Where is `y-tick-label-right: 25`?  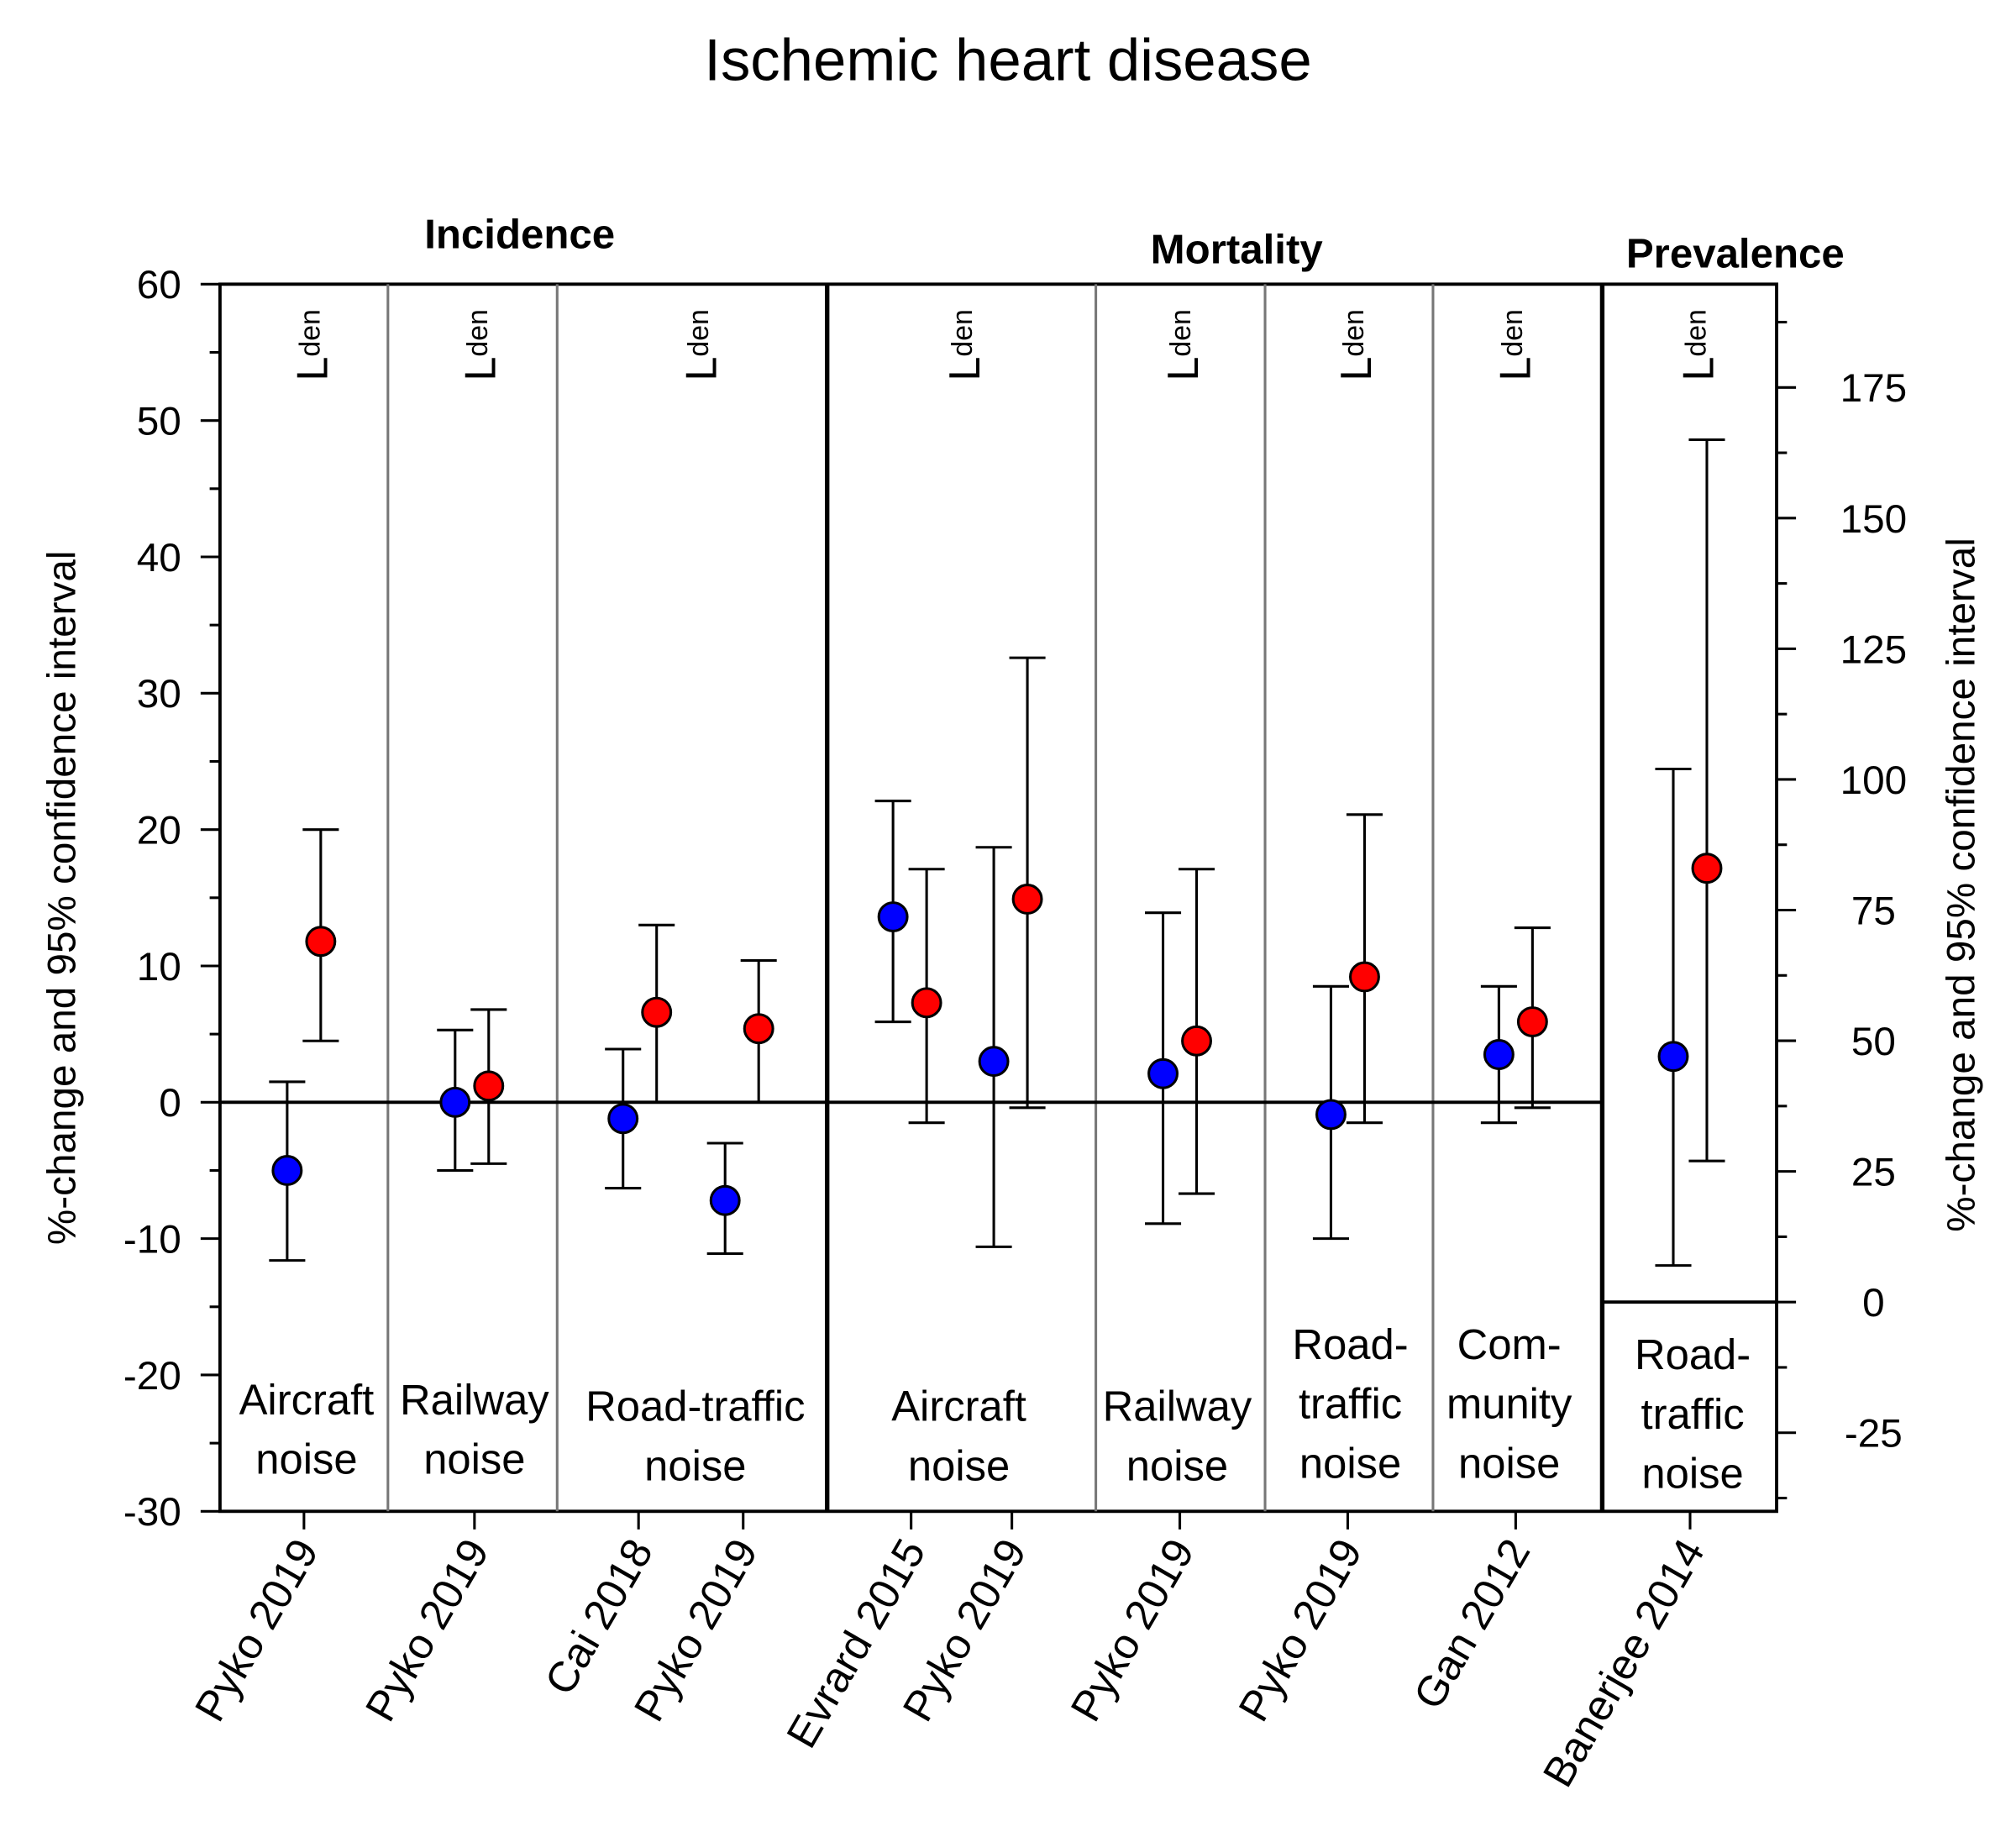 y-tick-label-right: 25 is located at coordinates (1873, 1173).